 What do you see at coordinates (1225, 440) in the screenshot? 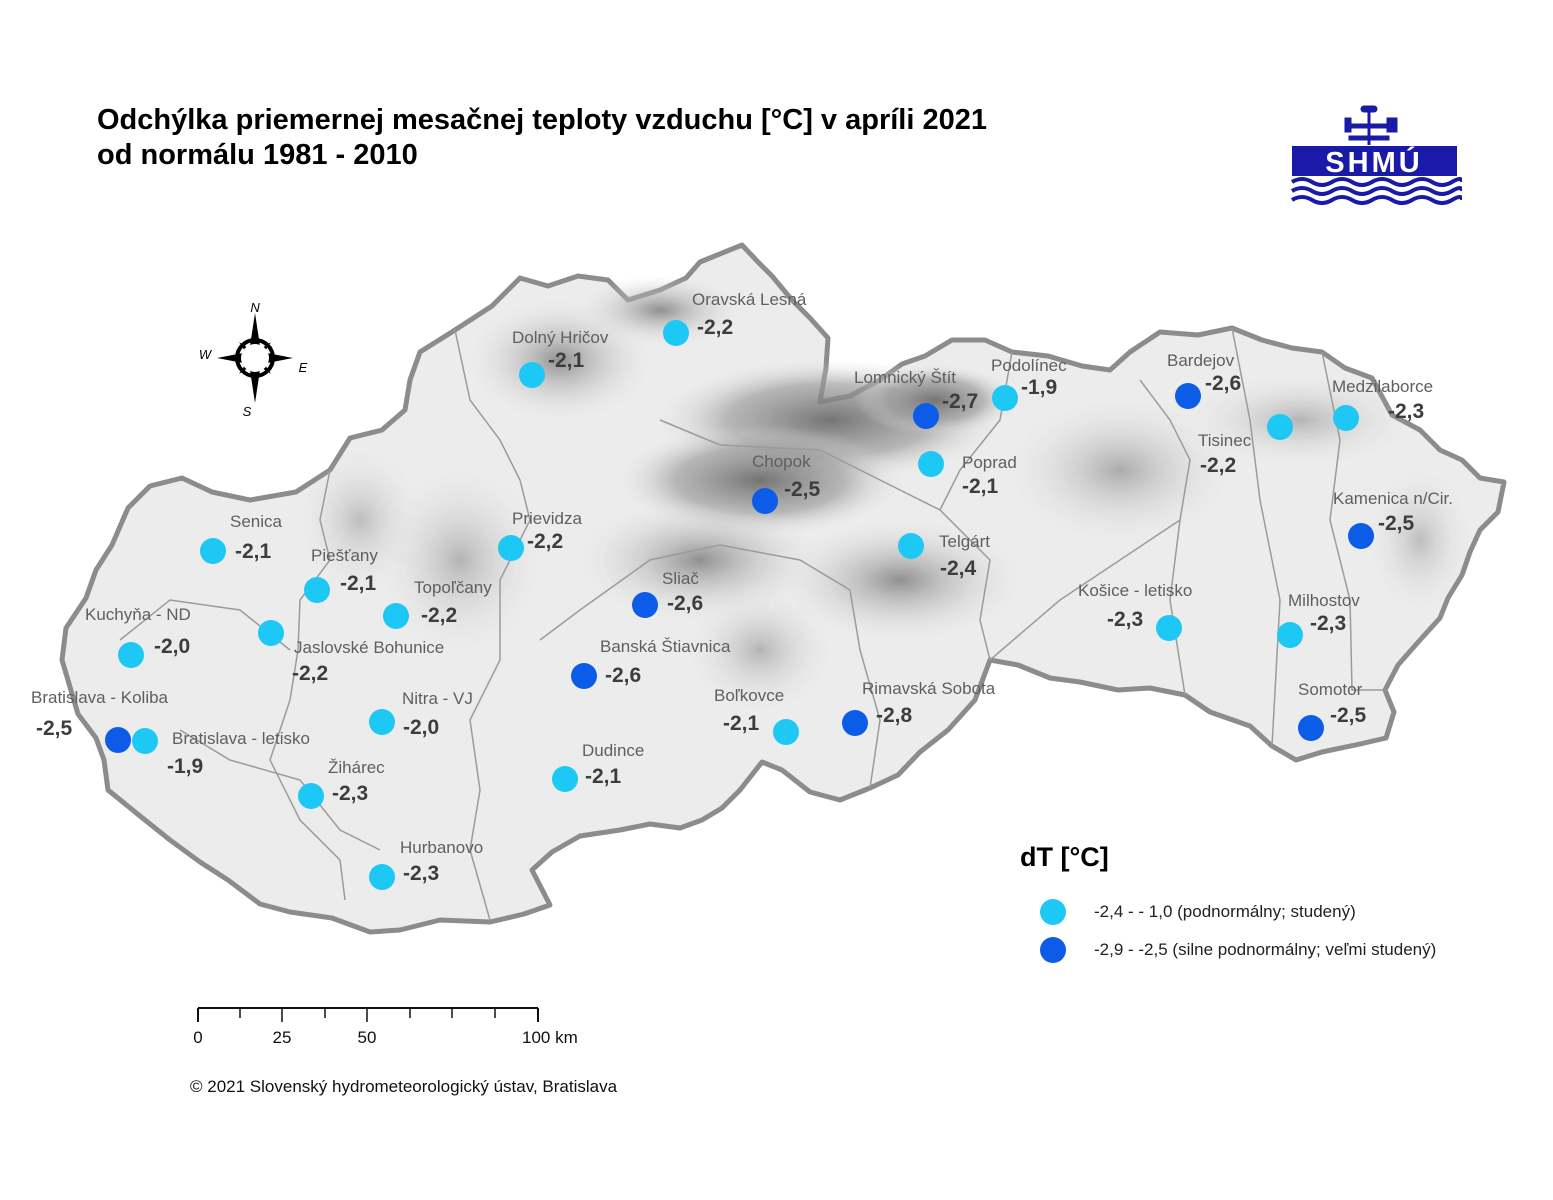
I see `station-name: Tisinec` at bounding box center [1225, 440].